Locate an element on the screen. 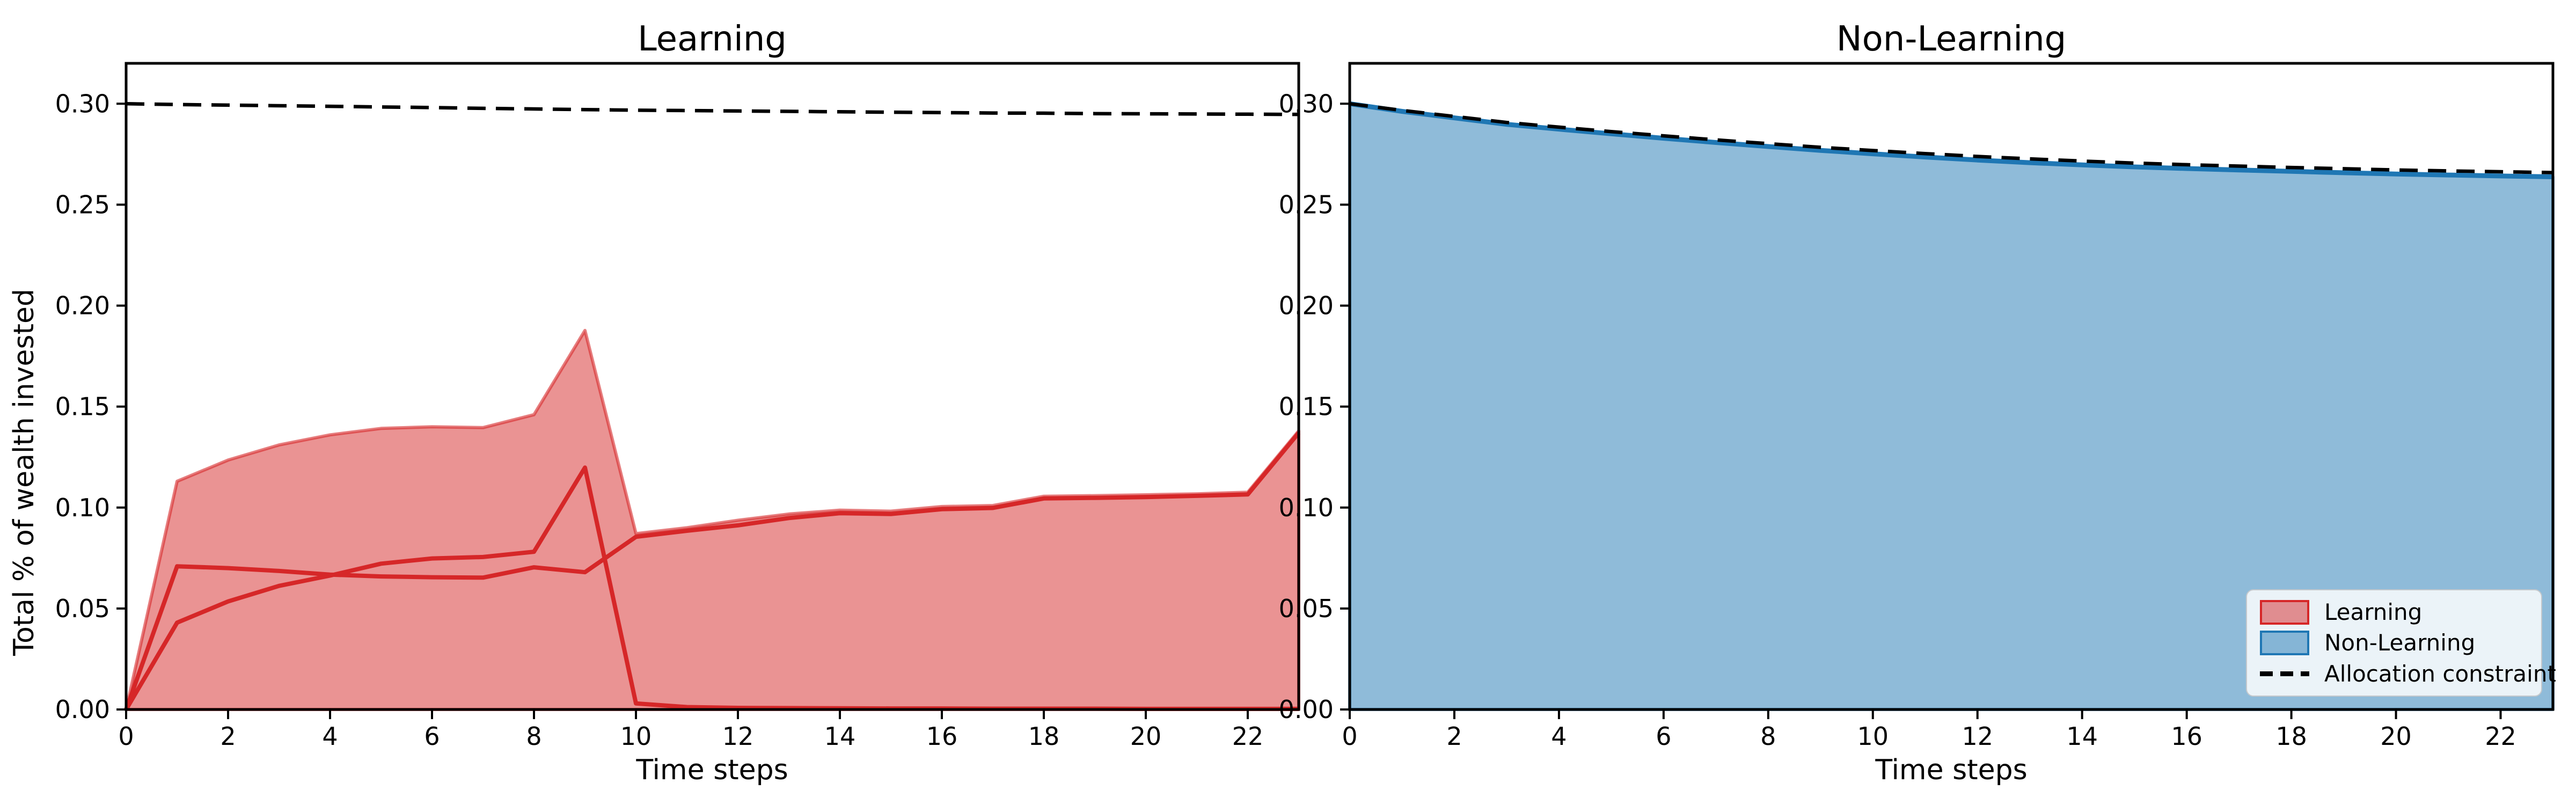 This screenshot has width=2576, height=805. allocation-constraint-dashed-swatch is located at coordinates (2284, 673).